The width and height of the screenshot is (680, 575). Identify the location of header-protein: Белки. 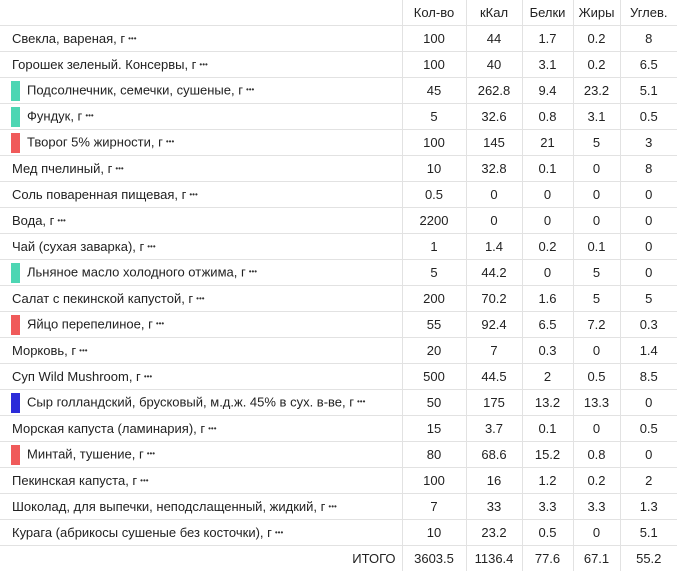
(547, 13).